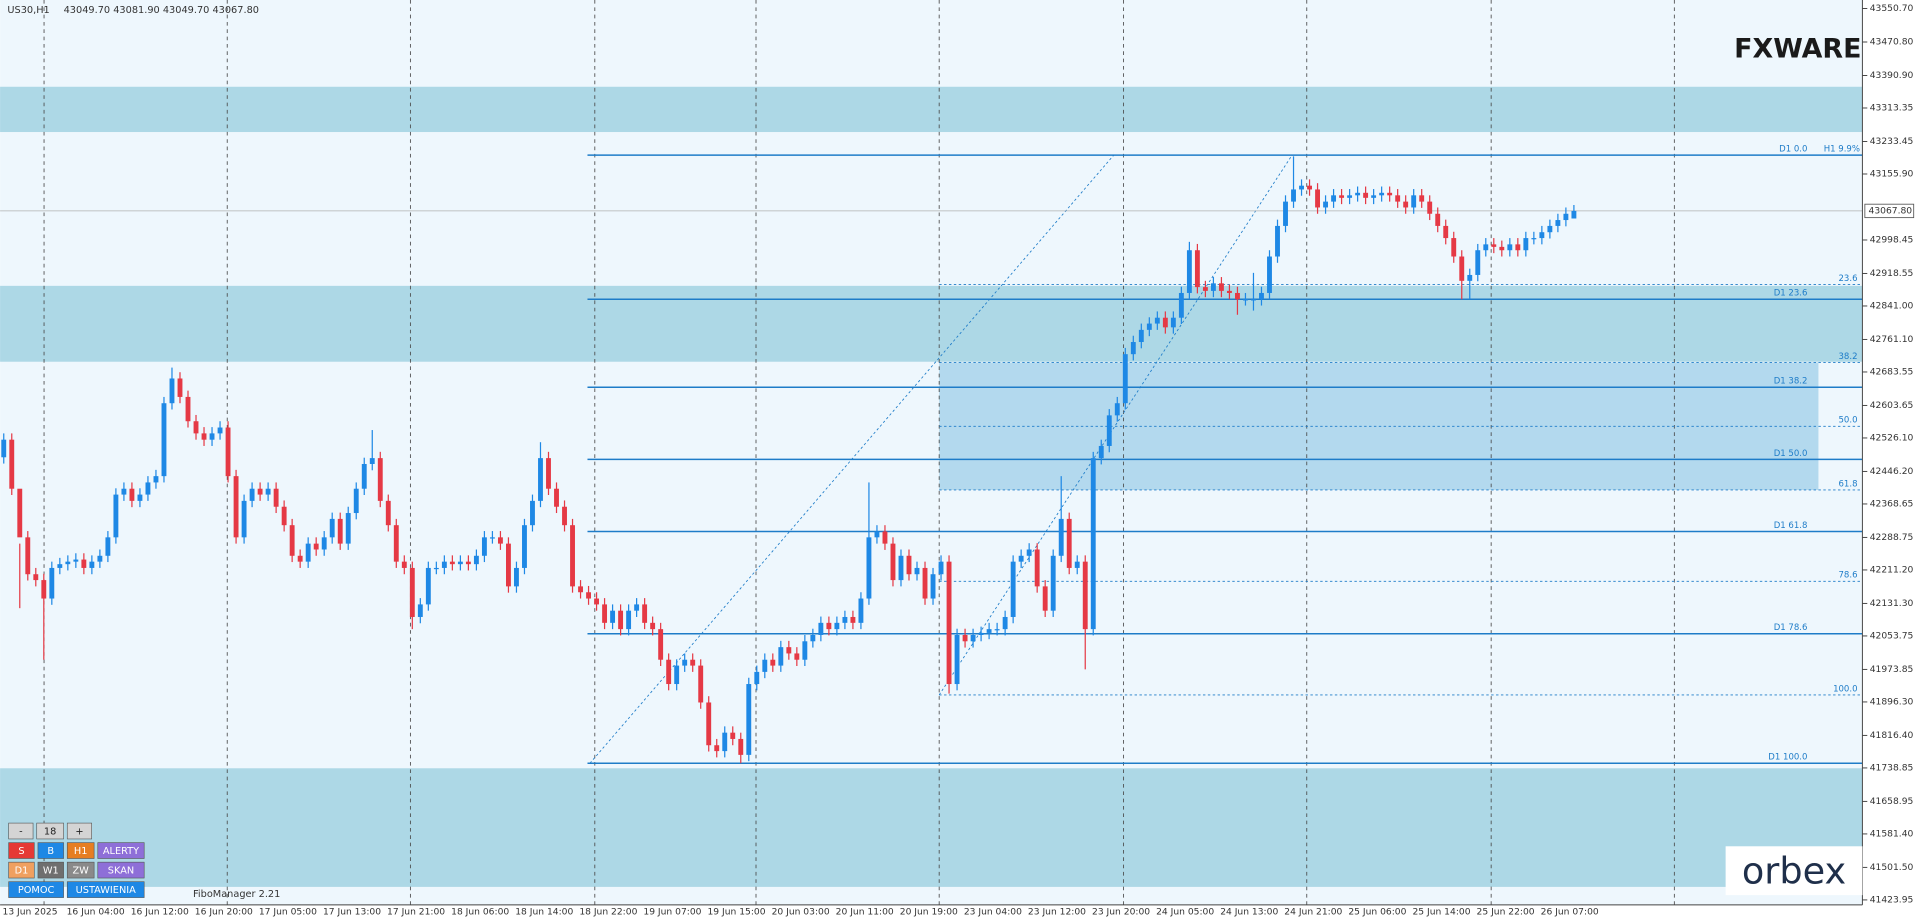 The height and width of the screenshot is (922, 1915). I want to click on fib-trend-line, so click(1115, 425).